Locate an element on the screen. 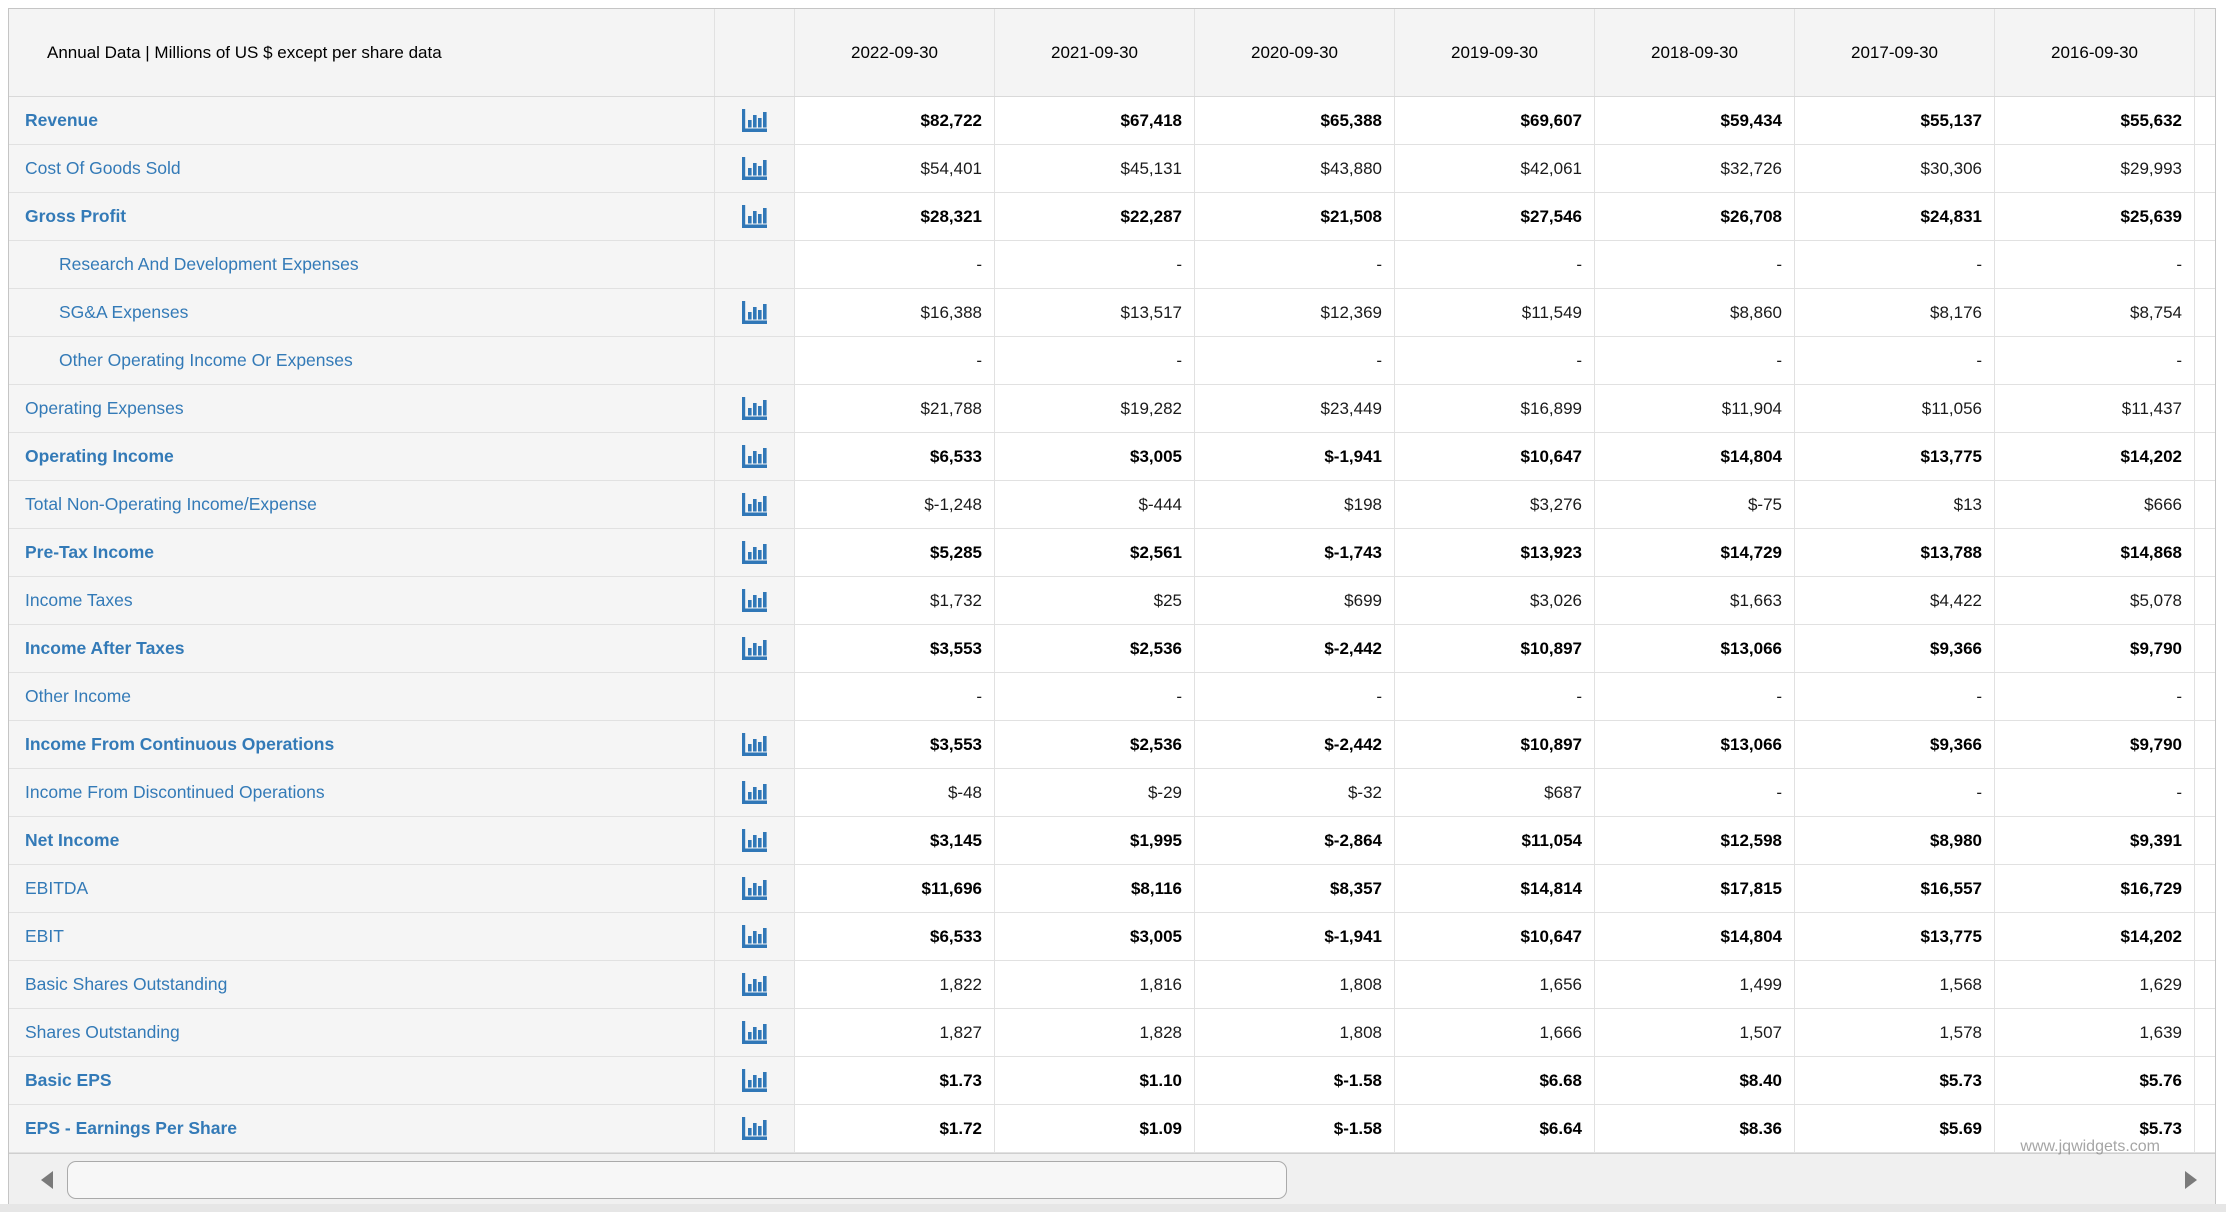 This screenshot has width=2226, height=1212. column-header-2018-09-30: 2018-09-30 is located at coordinates (1695, 52).